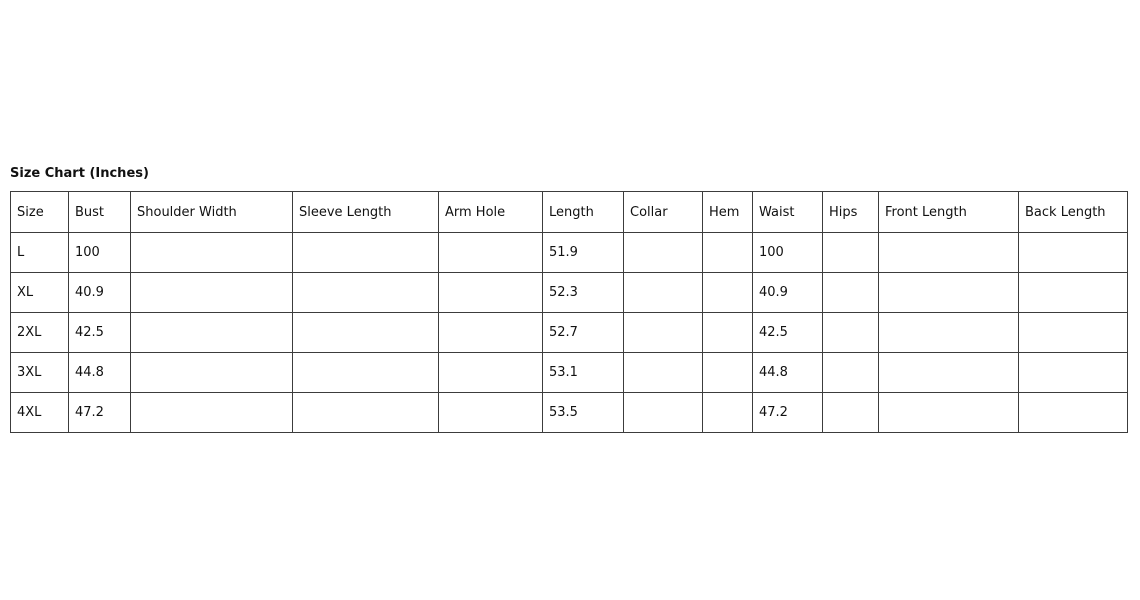 The image size is (1140, 600). Describe the element at coordinates (39, 212) in the screenshot. I see `column-header-size: Size` at that location.